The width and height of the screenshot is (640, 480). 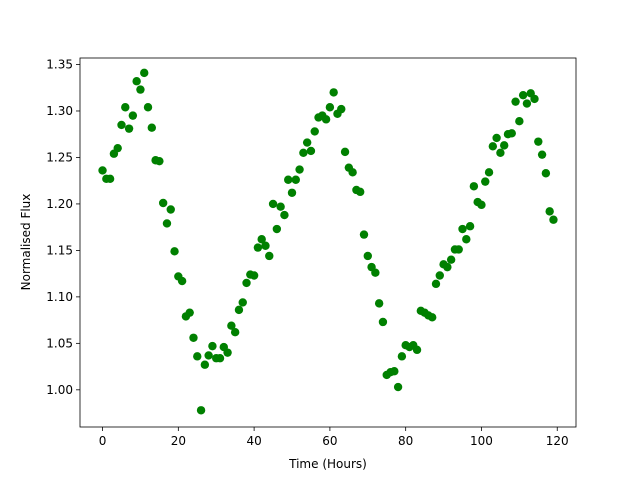 What do you see at coordinates (253, 441) in the screenshot?
I see `x-tick-label: 40` at bounding box center [253, 441].